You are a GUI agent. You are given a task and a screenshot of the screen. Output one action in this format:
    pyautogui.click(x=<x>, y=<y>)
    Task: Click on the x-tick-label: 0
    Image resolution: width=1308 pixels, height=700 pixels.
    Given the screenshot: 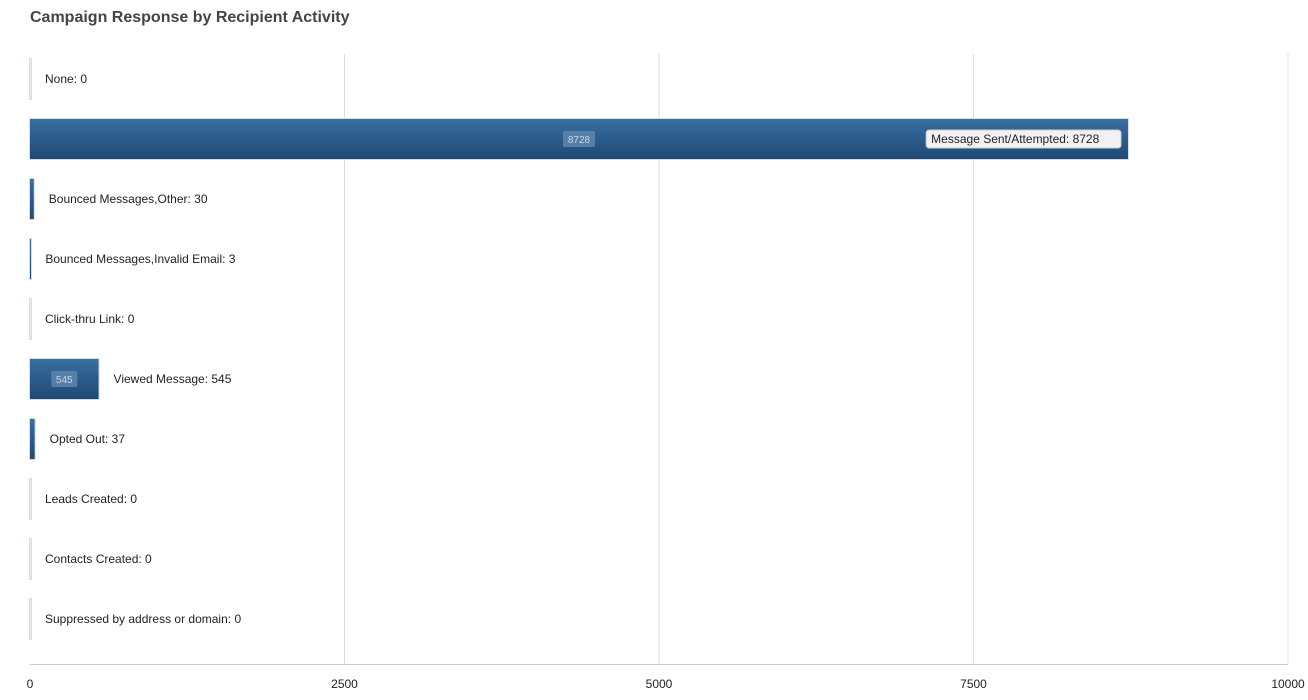 What is the action you would take?
    pyautogui.click(x=30, y=684)
    